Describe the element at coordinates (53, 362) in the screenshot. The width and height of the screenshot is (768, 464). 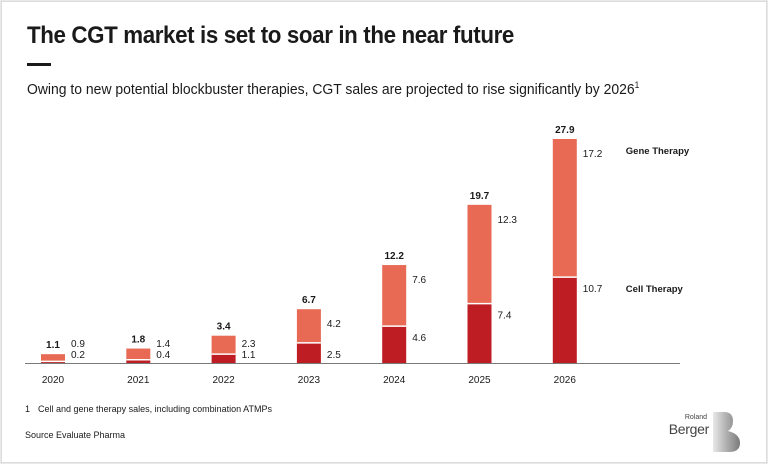
I see `bar-cell-therapy-2020` at that location.